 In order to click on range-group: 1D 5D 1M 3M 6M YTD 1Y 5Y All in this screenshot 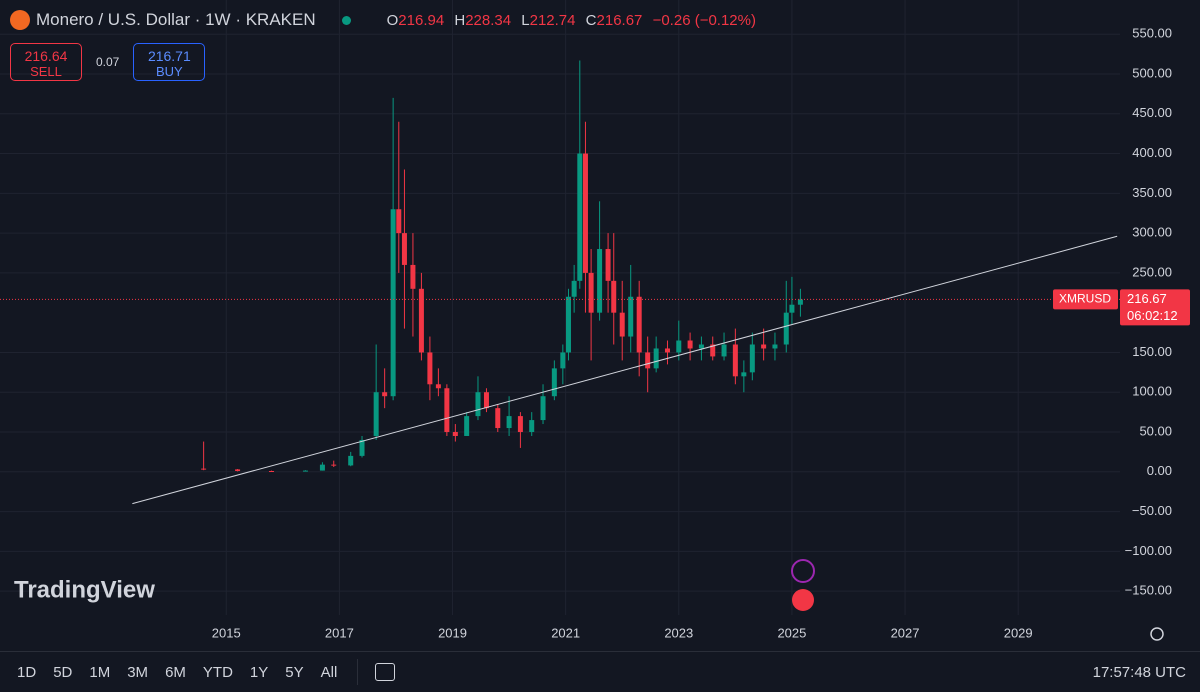, I will do `click(168, 672)`.